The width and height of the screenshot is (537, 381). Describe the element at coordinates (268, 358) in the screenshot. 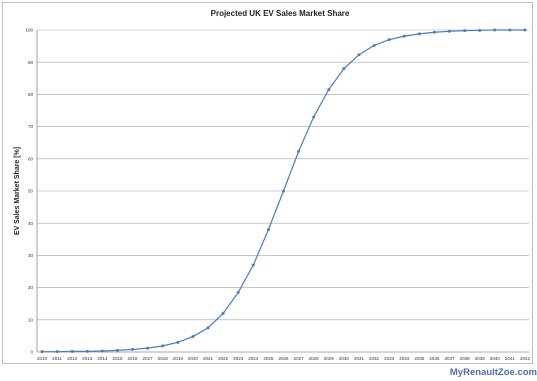

I see `x-tick-label: 2025` at that location.